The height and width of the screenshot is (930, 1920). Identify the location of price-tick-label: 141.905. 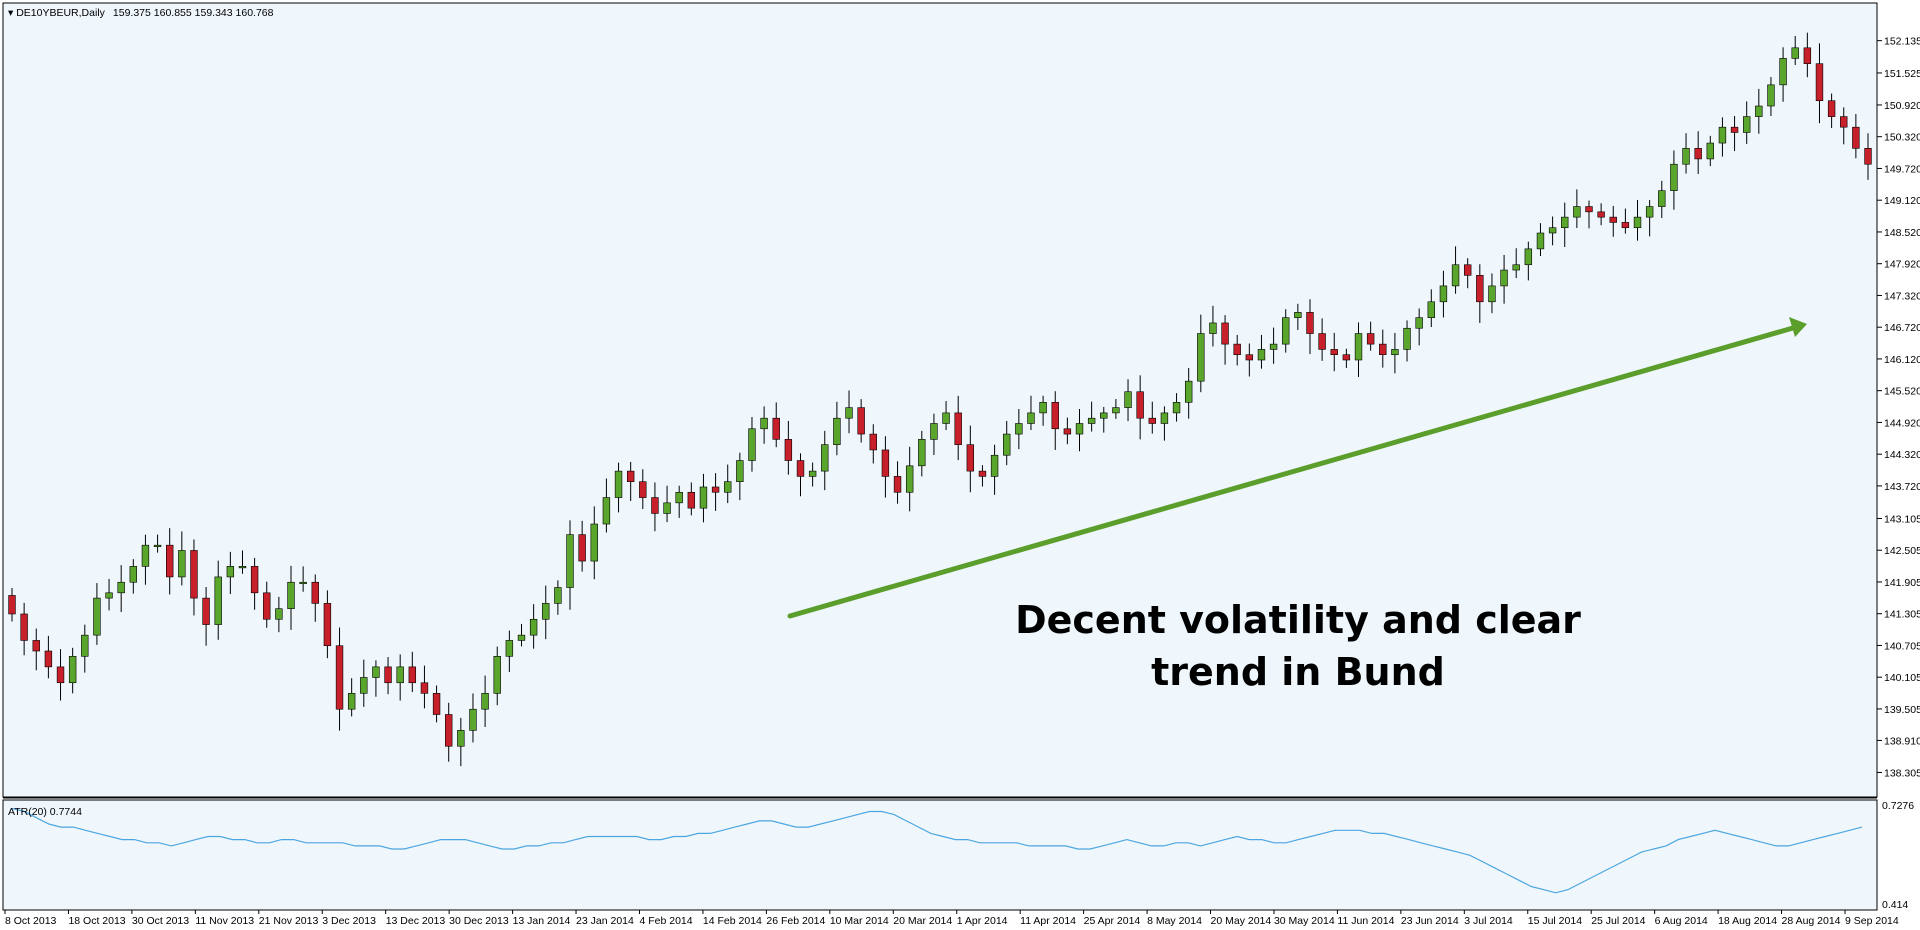
(1902, 583).